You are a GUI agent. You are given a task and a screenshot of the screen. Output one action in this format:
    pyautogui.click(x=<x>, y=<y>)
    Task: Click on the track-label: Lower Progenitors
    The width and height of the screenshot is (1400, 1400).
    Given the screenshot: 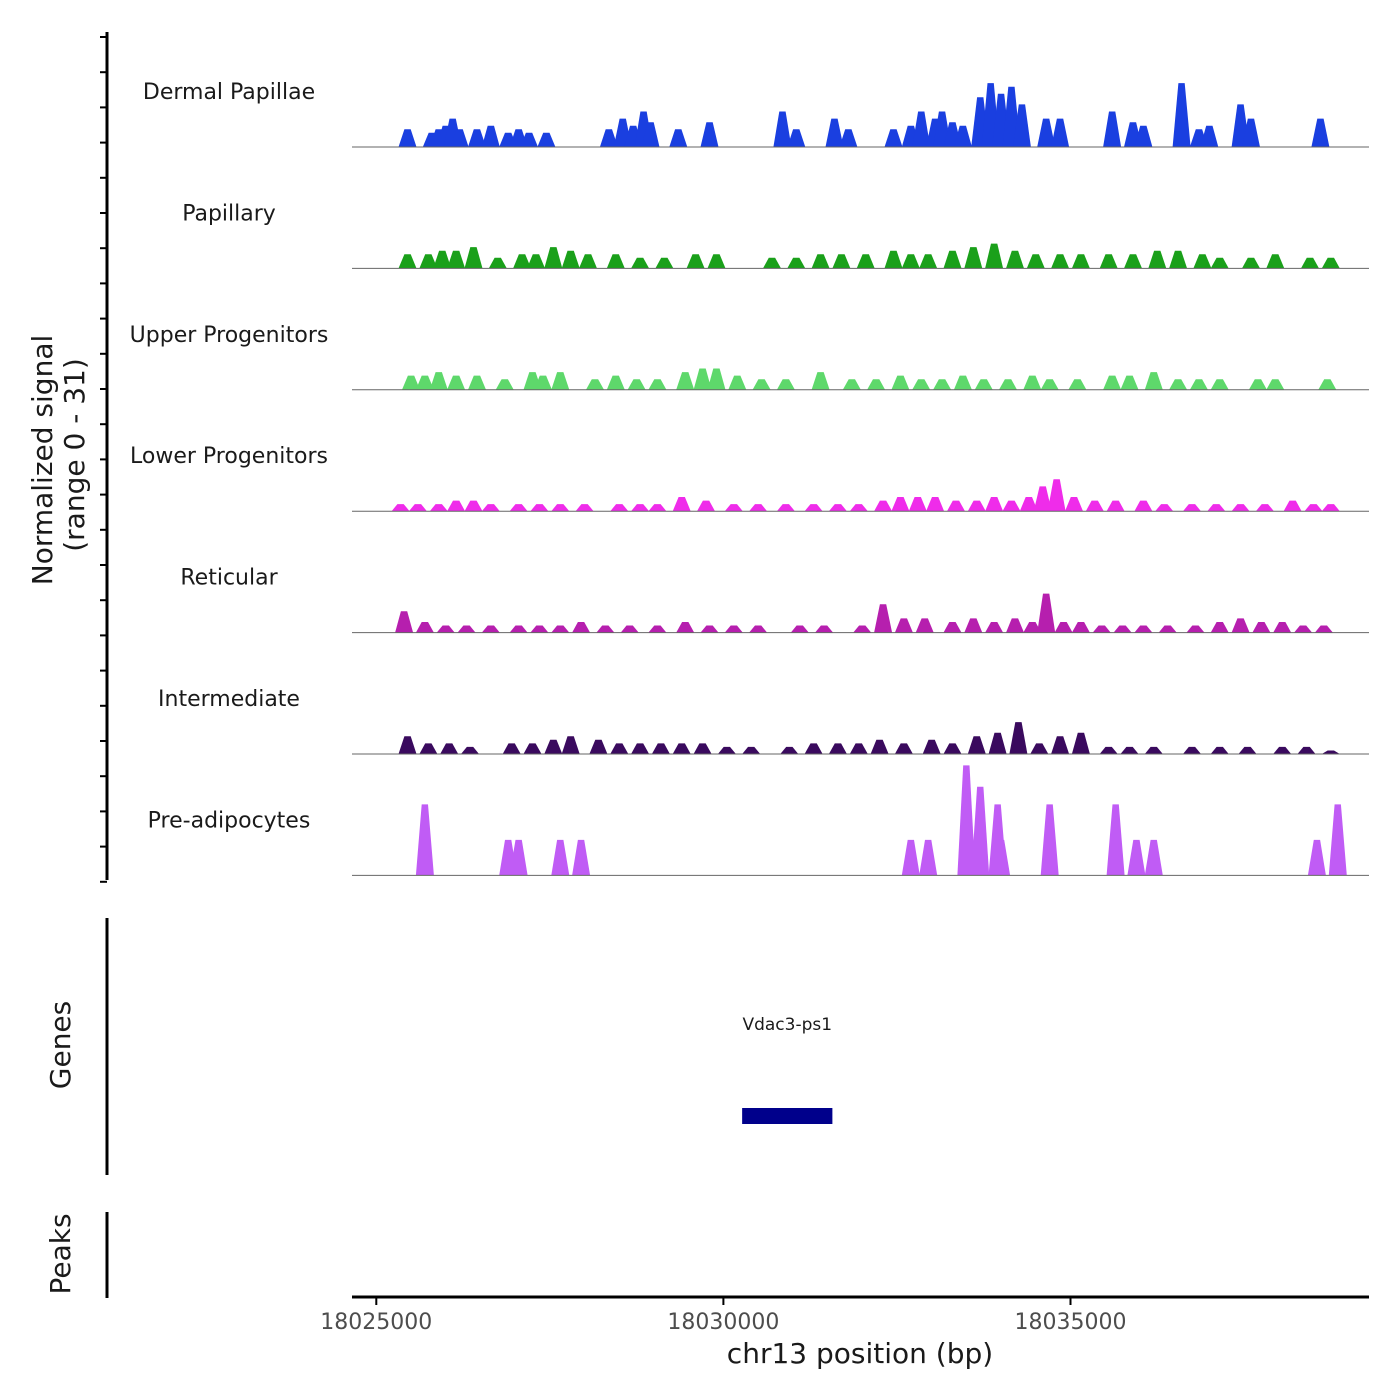 What is the action you would take?
    pyautogui.click(x=229, y=456)
    